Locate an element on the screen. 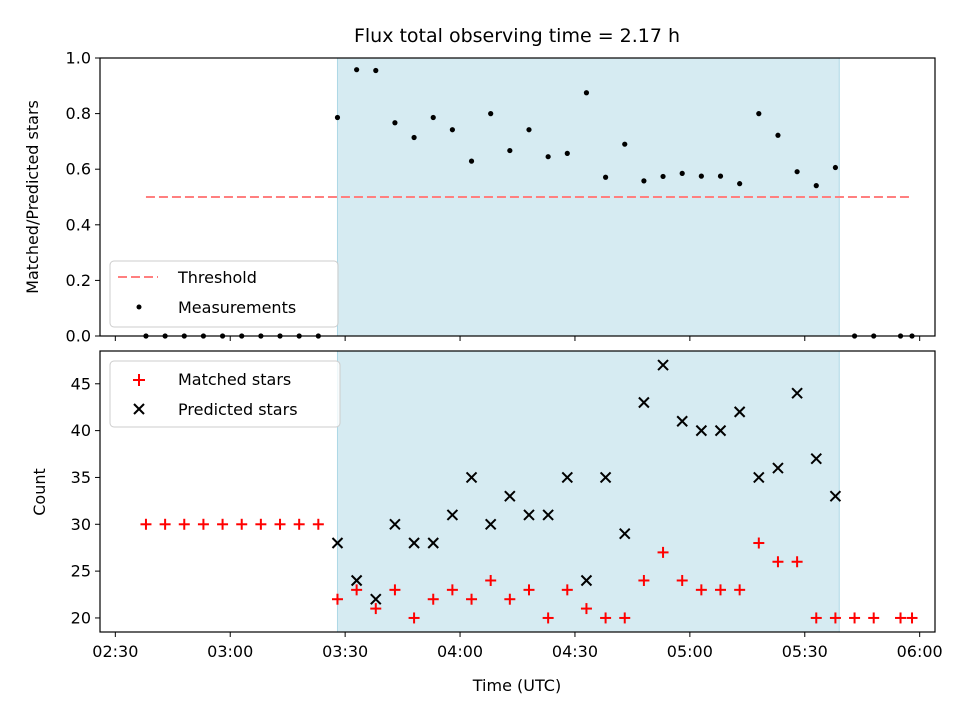 This screenshot has height=720, width=960. x-tick-label: 02:30 is located at coordinates (115, 651).